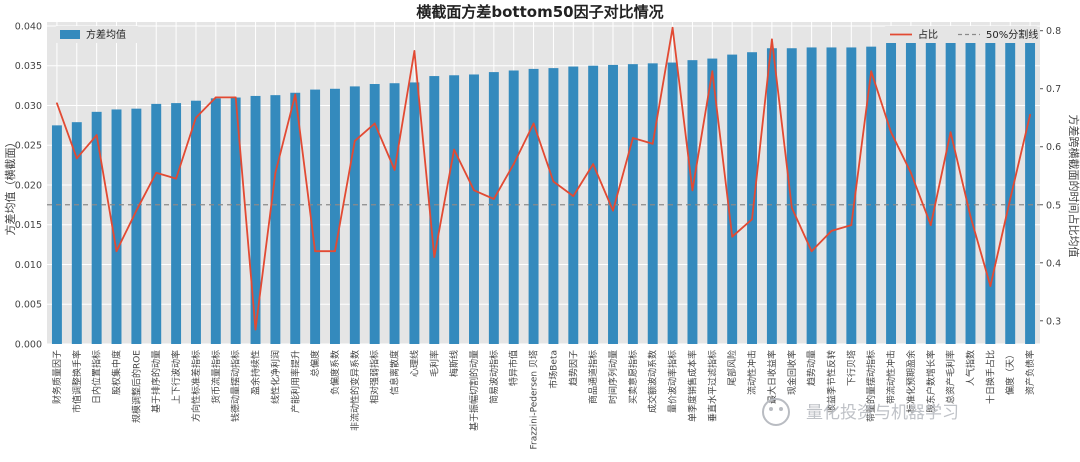 The image size is (1080, 462). Describe the element at coordinates (395, 372) in the screenshot. I see `x-tick-label-17: 信息离散度` at that location.